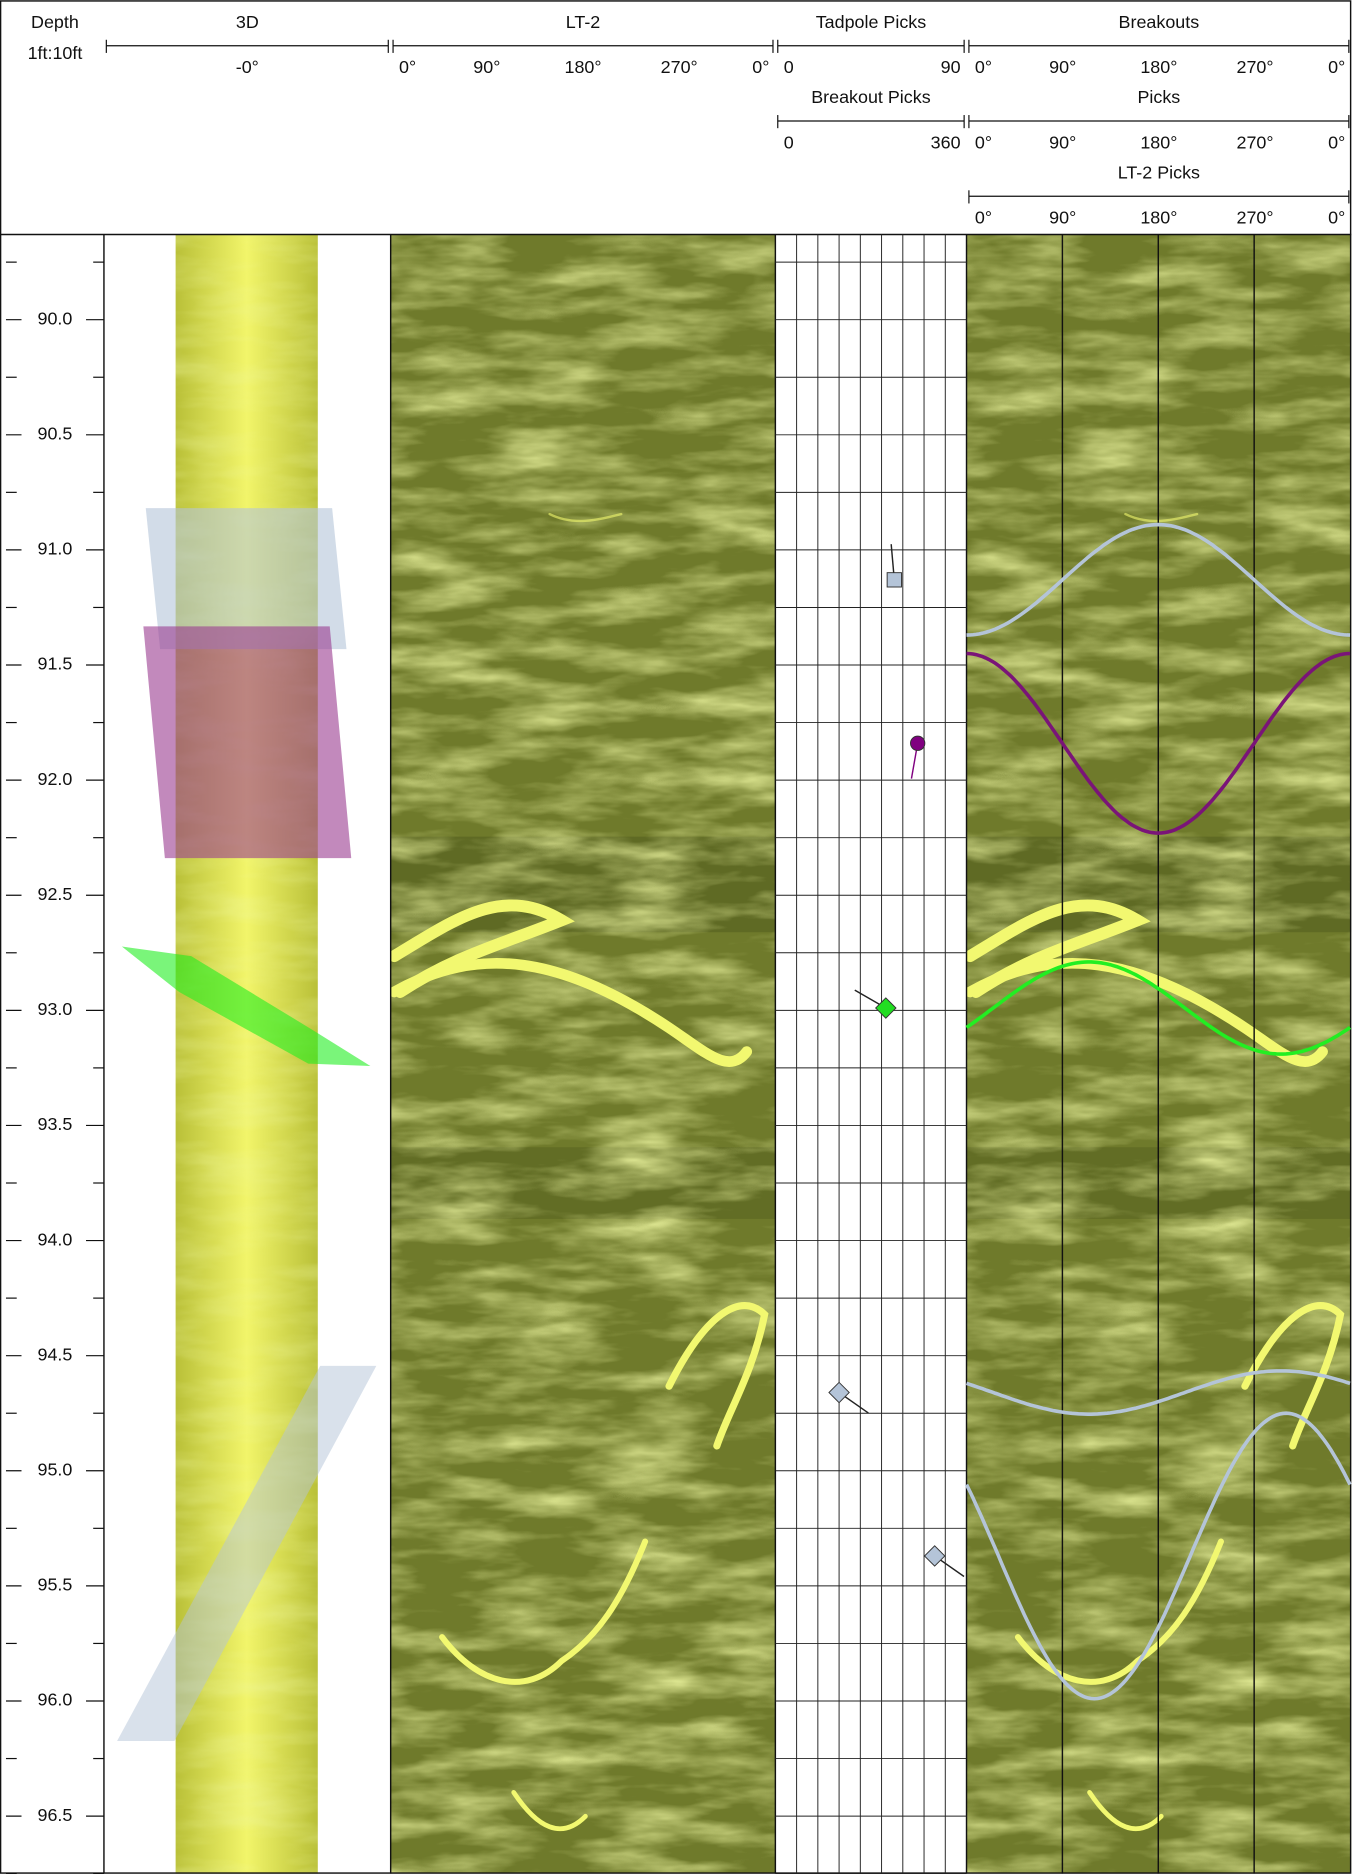  What do you see at coordinates (871, 22) in the screenshot?
I see `track-title: Tadpole Picks` at bounding box center [871, 22].